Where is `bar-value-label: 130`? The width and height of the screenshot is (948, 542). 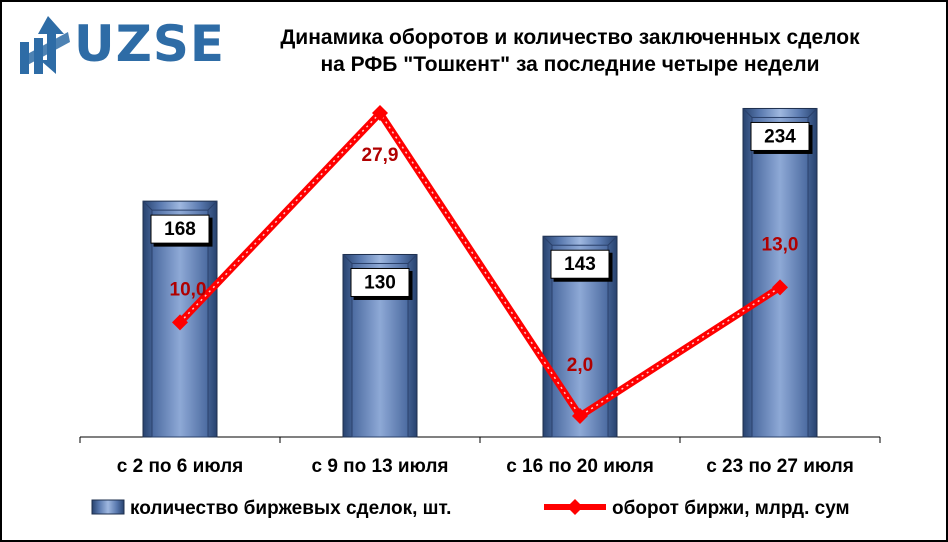 bar-value-label: 130 is located at coordinates (380, 282).